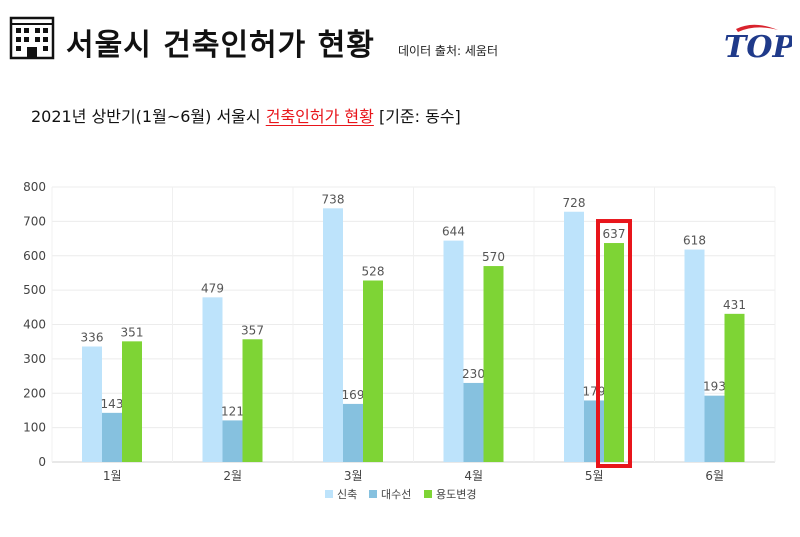  Describe the element at coordinates (473, 476) in the screenshot. I see `x-tick-label: 4월` at that location.